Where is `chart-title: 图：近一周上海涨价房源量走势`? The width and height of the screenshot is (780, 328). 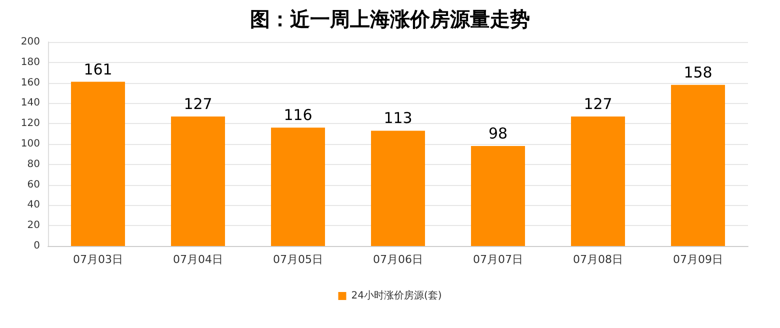 chart-title: 图：近一周上海涨价房源量走势 is located at coordinates (390, 19).